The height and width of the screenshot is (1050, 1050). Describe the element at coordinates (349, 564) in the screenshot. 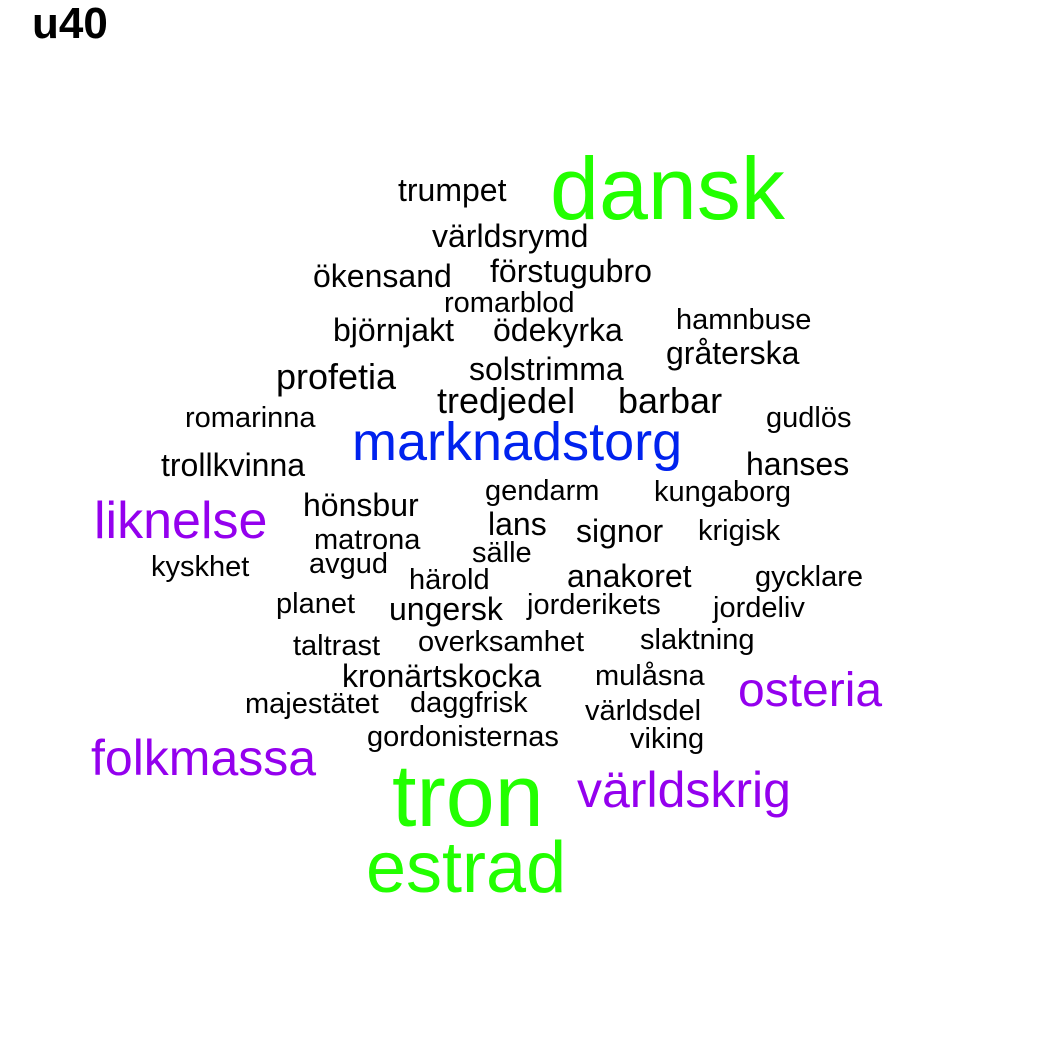

I see `cloud-word: avgud` at that location.